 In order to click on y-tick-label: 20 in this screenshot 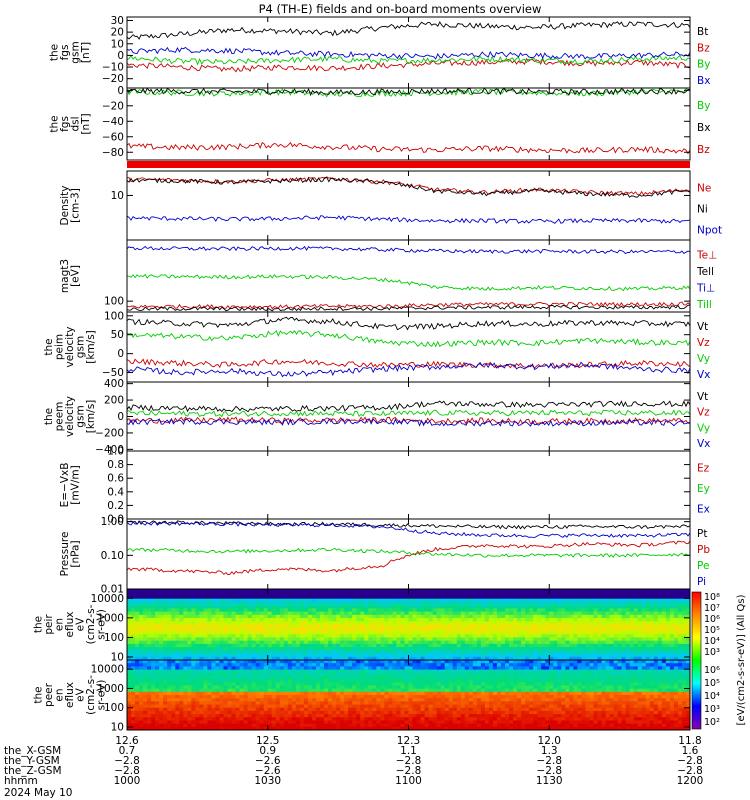, I will do `click(117, 33)`.